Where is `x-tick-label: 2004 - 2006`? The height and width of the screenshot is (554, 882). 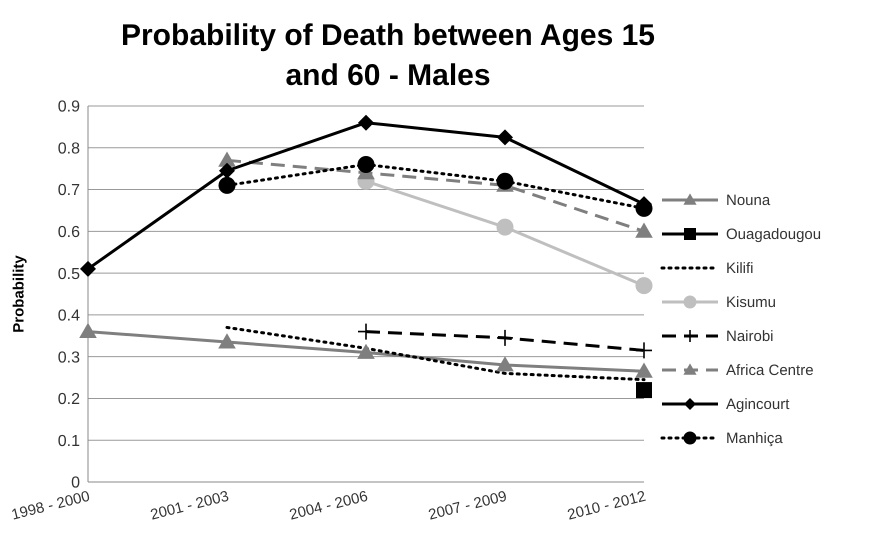
x-tick-label: 2004 - 2006 is located at coordinates (329, 506).